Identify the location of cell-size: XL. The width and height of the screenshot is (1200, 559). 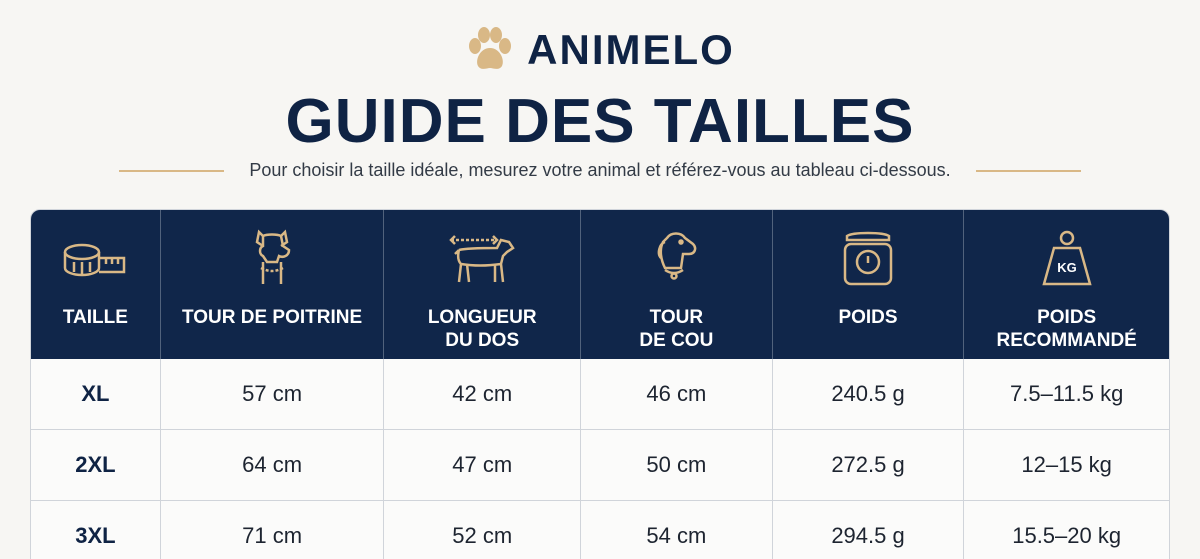
(96, 394).